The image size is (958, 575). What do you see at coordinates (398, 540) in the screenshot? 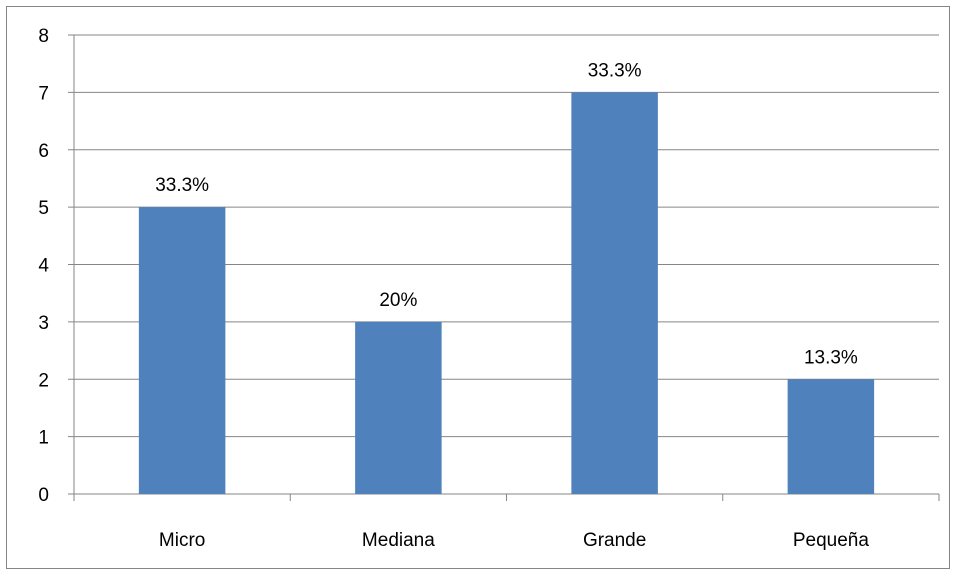
I see `x-category-label: Mediana` at bounding box center [398, 540].